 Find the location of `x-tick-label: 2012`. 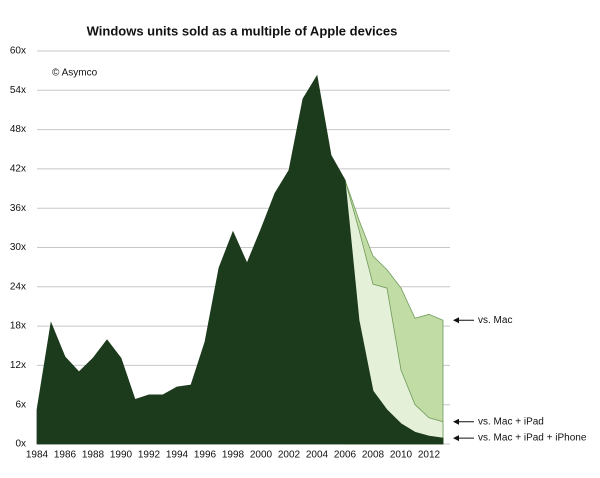

x-tick-label: 2012 is located at coordinates (429, 455).